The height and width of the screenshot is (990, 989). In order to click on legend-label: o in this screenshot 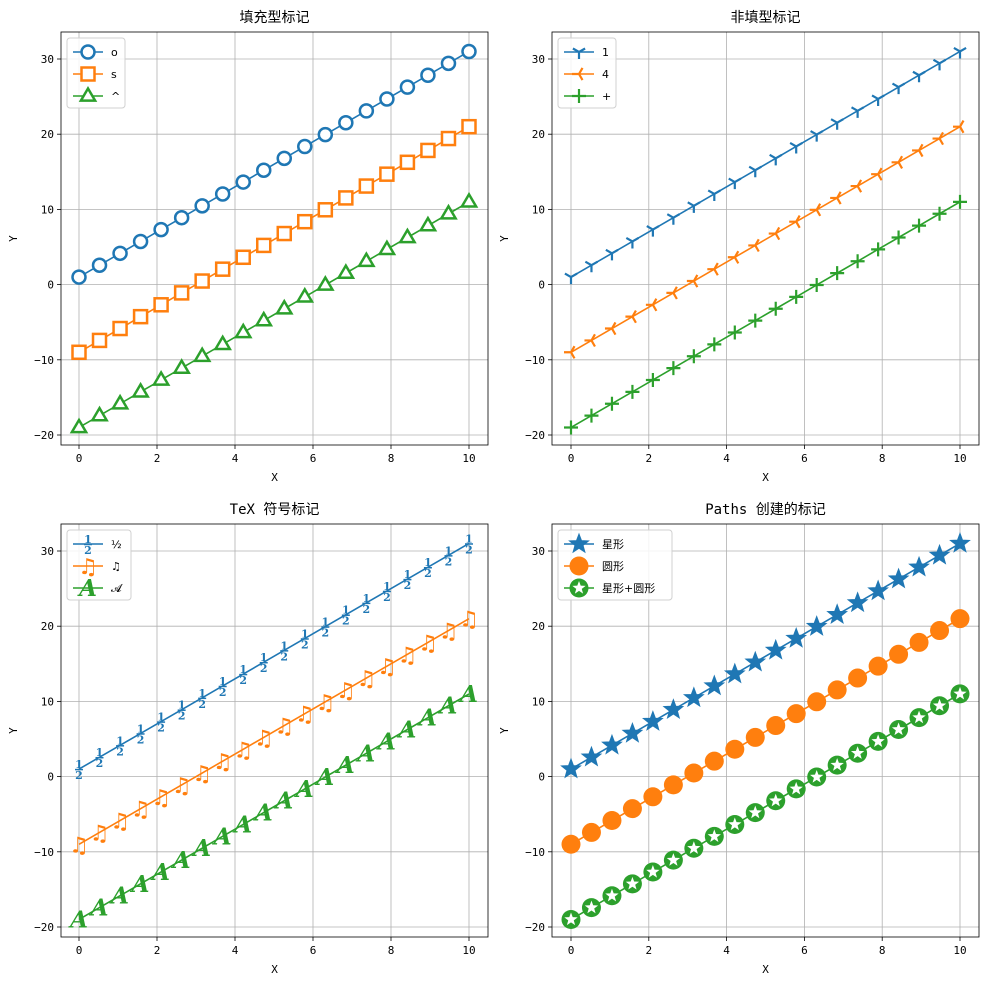, I will do `click(114, 52)`.